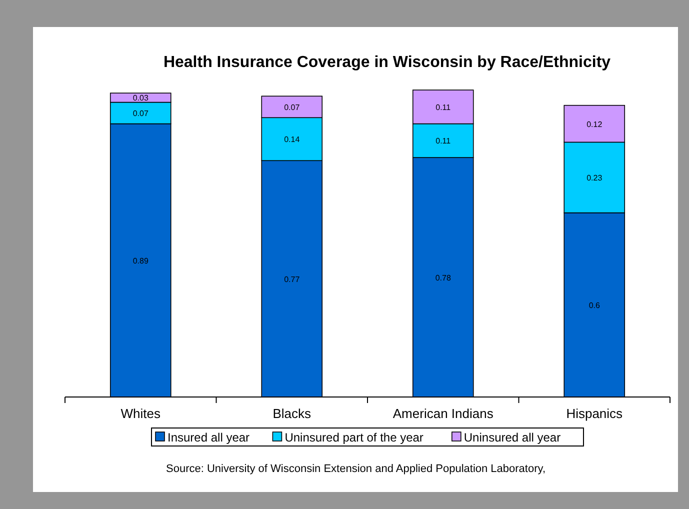 This screenshot has width=689, height=509. Describe the element at coordinates (594, 177) in the screenshot. I see `data-label: 0.23` at that location.